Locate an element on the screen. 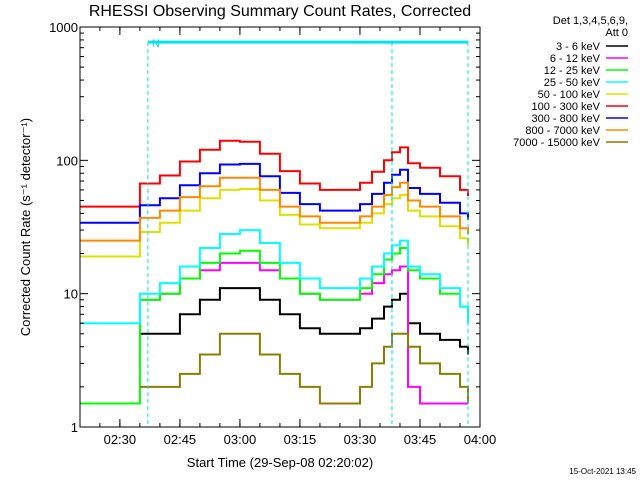  legend-label-8: 7000 - 15000 keV is located at coordinates (557, 143).